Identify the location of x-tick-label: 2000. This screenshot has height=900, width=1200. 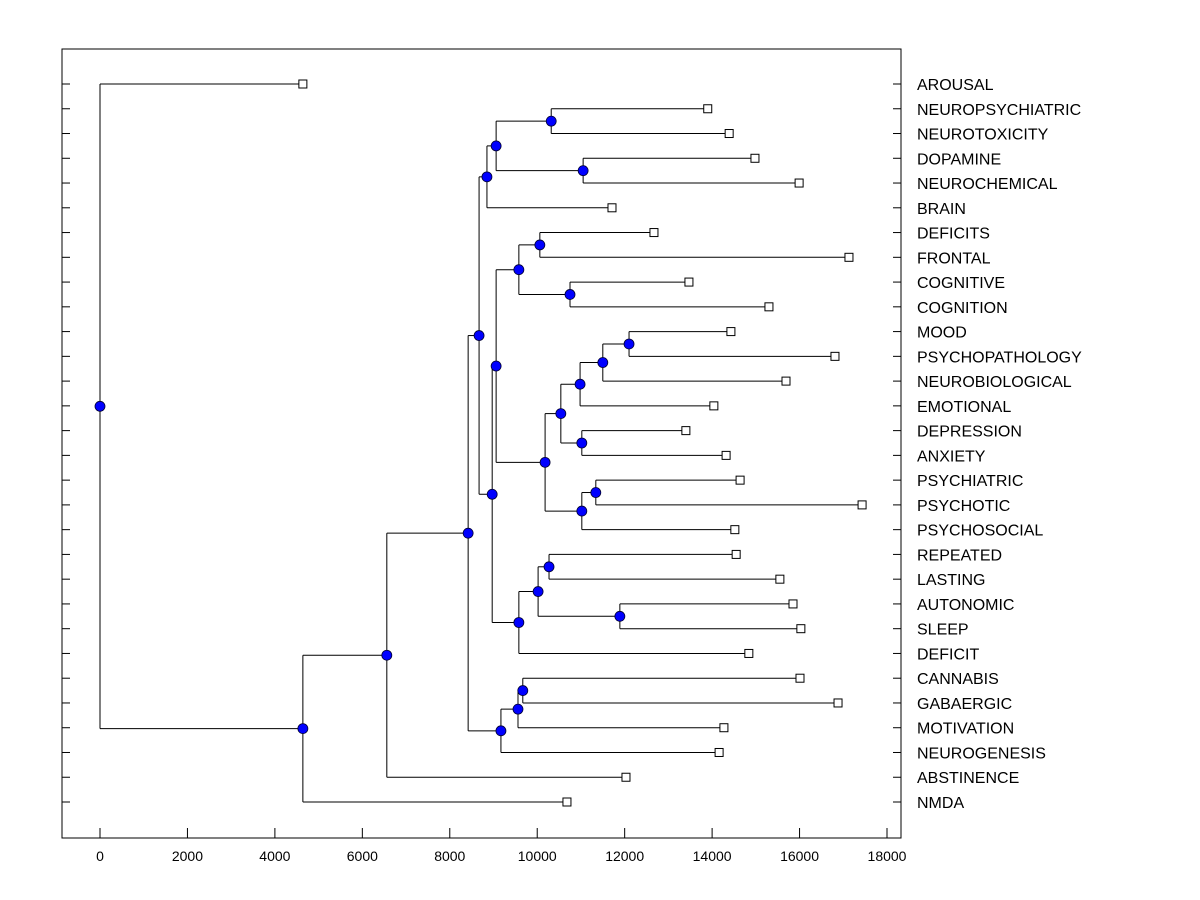
(187, 856).